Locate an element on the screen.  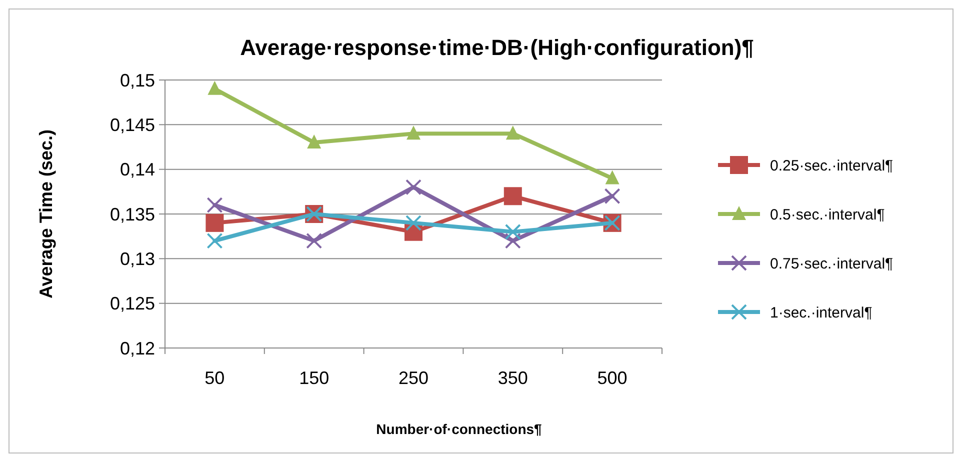
x-tick-label: 500 is located at coordinates (612, 378).